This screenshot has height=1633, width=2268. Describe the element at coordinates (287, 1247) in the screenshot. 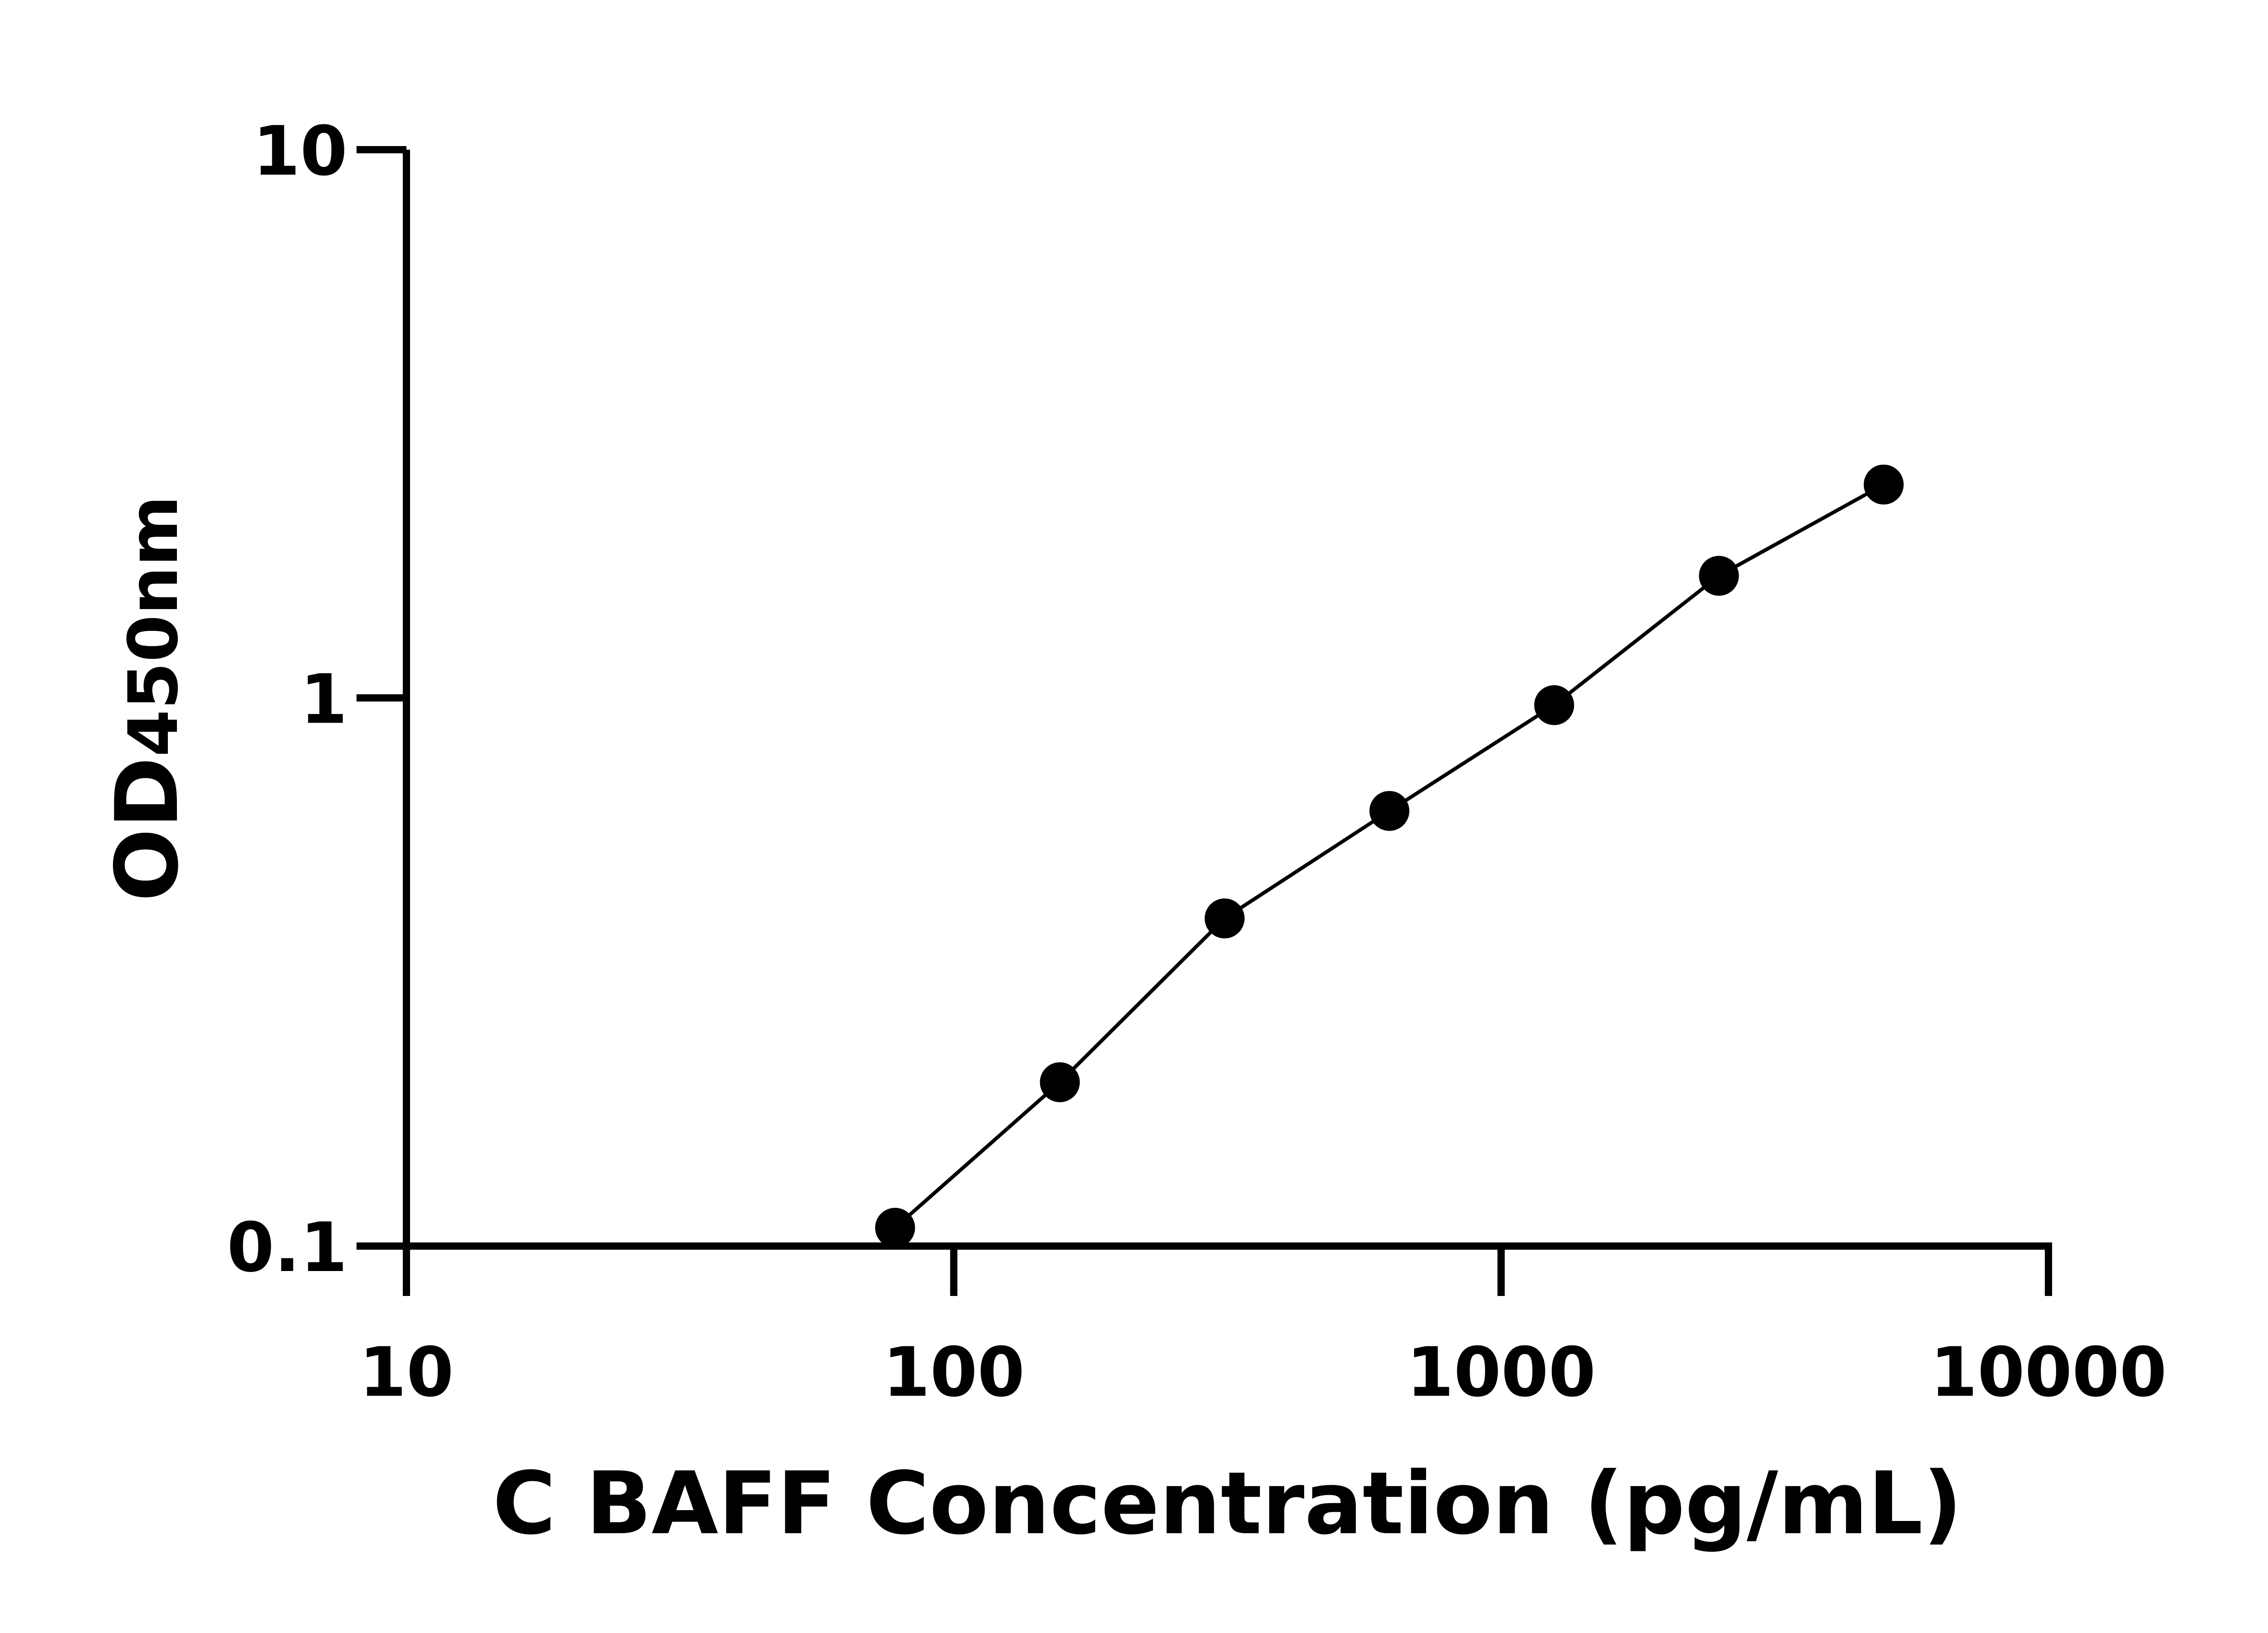

I see `y-tick-label: 0.1` at that location.